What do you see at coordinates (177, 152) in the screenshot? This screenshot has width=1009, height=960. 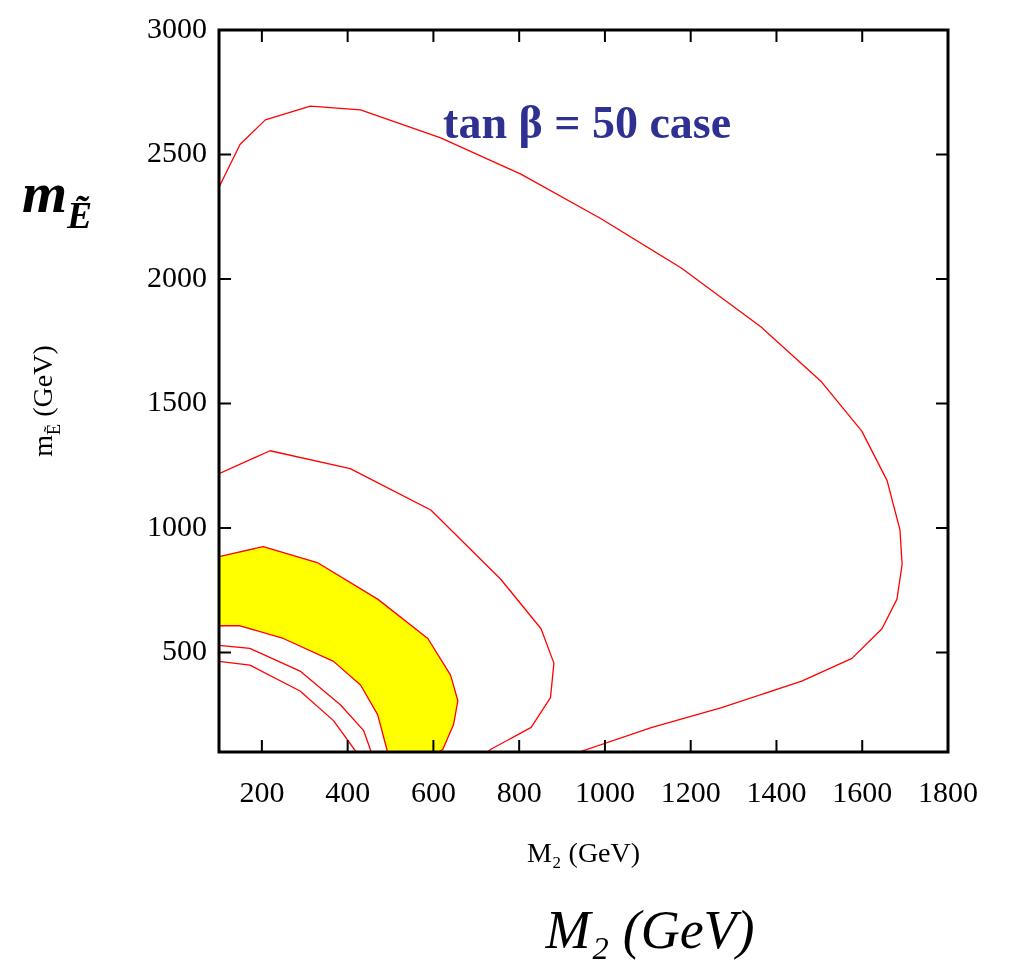 I see `y-tick-label: 2500` at bounding box center [177, 152].